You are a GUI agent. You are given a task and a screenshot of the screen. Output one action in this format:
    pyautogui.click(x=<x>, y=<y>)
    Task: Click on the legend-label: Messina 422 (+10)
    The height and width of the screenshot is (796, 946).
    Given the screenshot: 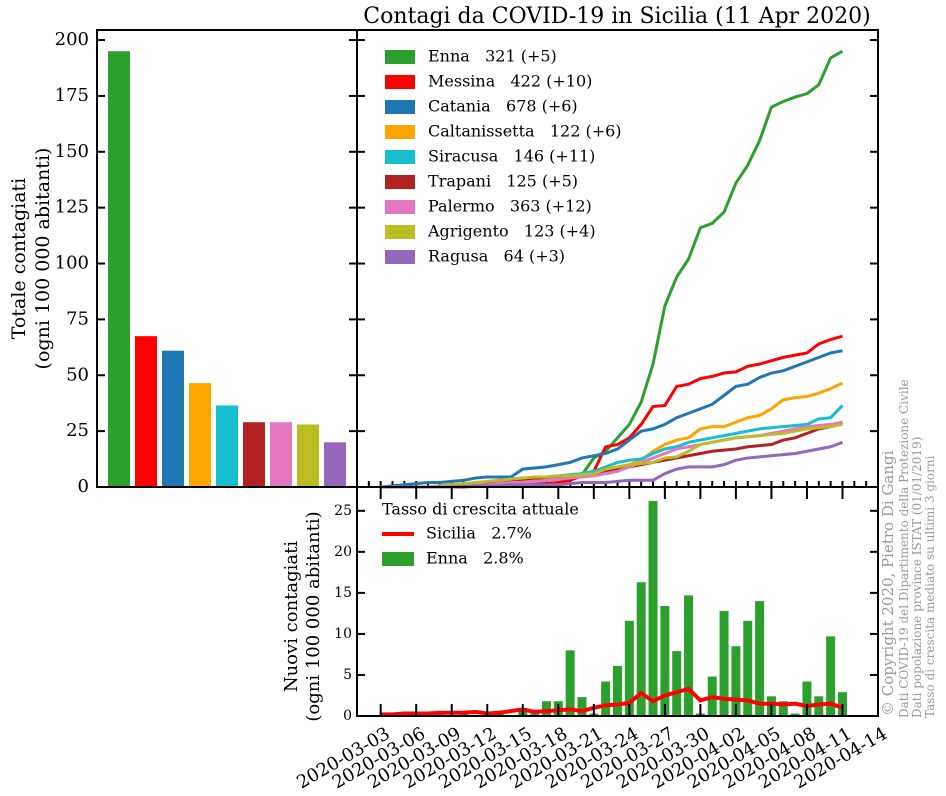 What is the action you would take?
    pyautogui.click(x=510, y=81)
    